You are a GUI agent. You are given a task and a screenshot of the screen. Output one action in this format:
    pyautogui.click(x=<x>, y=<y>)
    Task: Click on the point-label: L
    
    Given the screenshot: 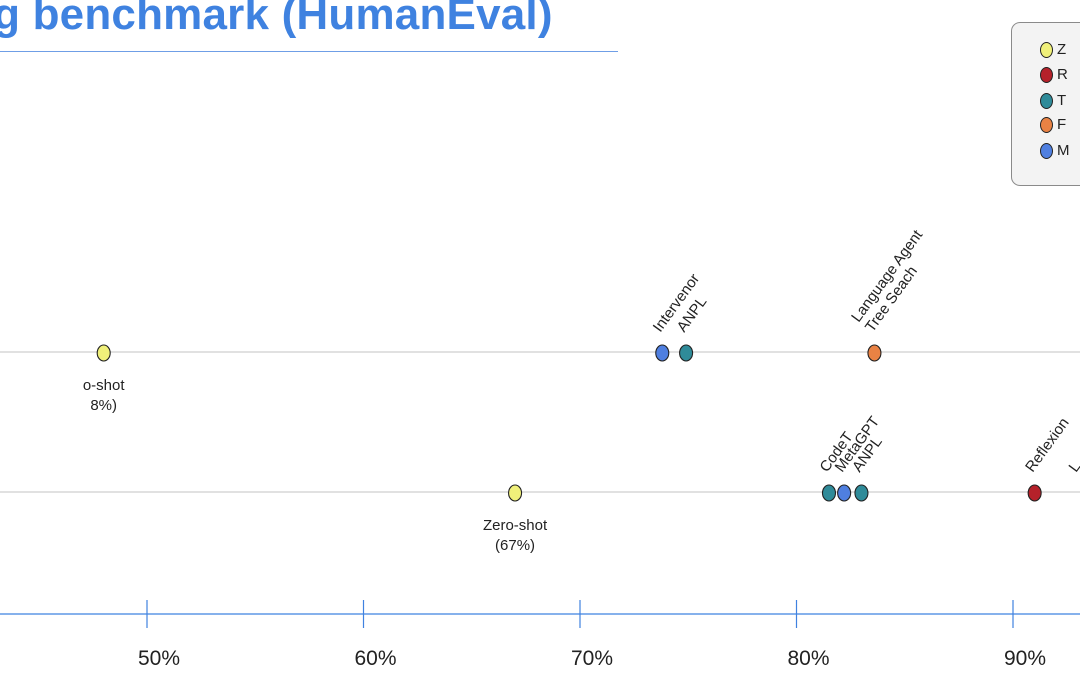 What is the action you would take?
    pyautogui.click(x=1072, y=467)
    